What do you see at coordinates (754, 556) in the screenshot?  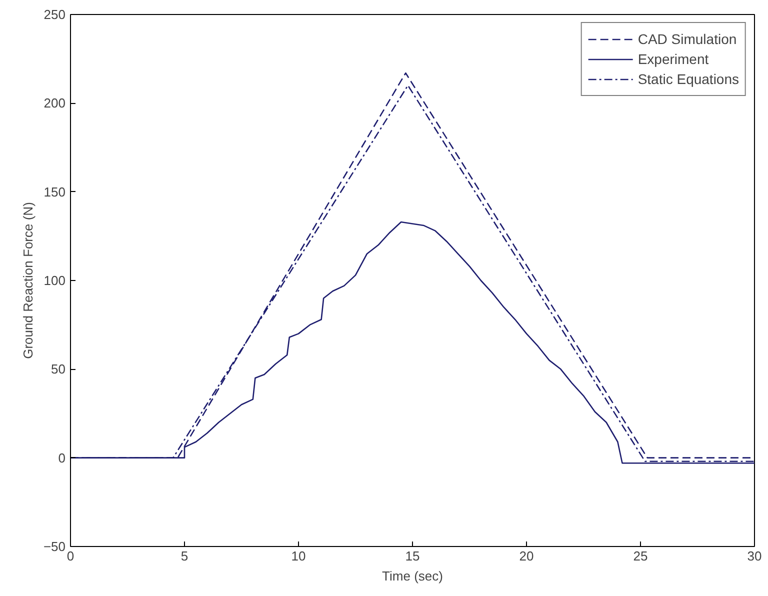 I see `x-tick-label: 30` at bounding box center [754, 556].